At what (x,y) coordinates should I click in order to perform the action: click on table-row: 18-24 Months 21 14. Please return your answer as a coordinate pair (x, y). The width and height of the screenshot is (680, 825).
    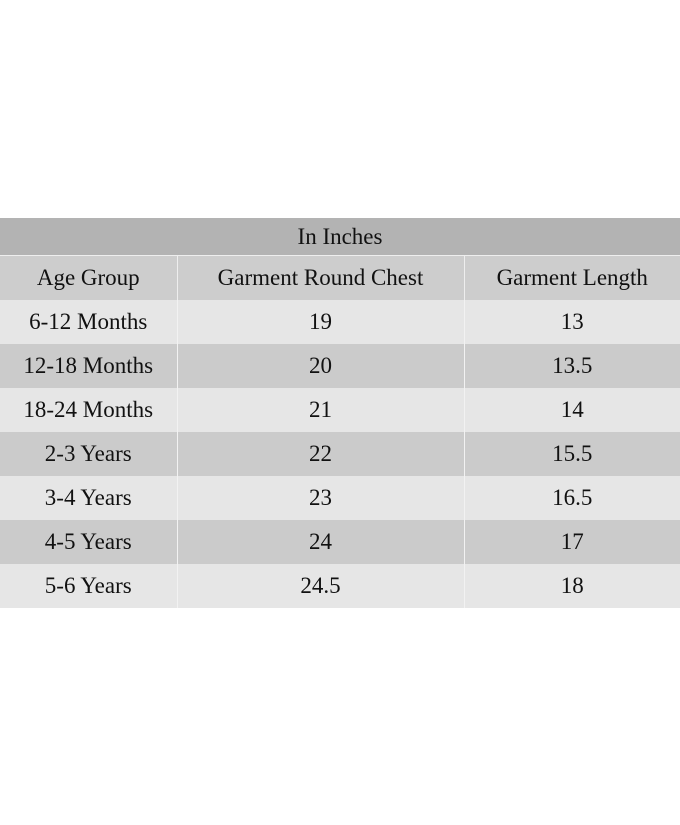
    Looking at the image, I should click on (340, 410).